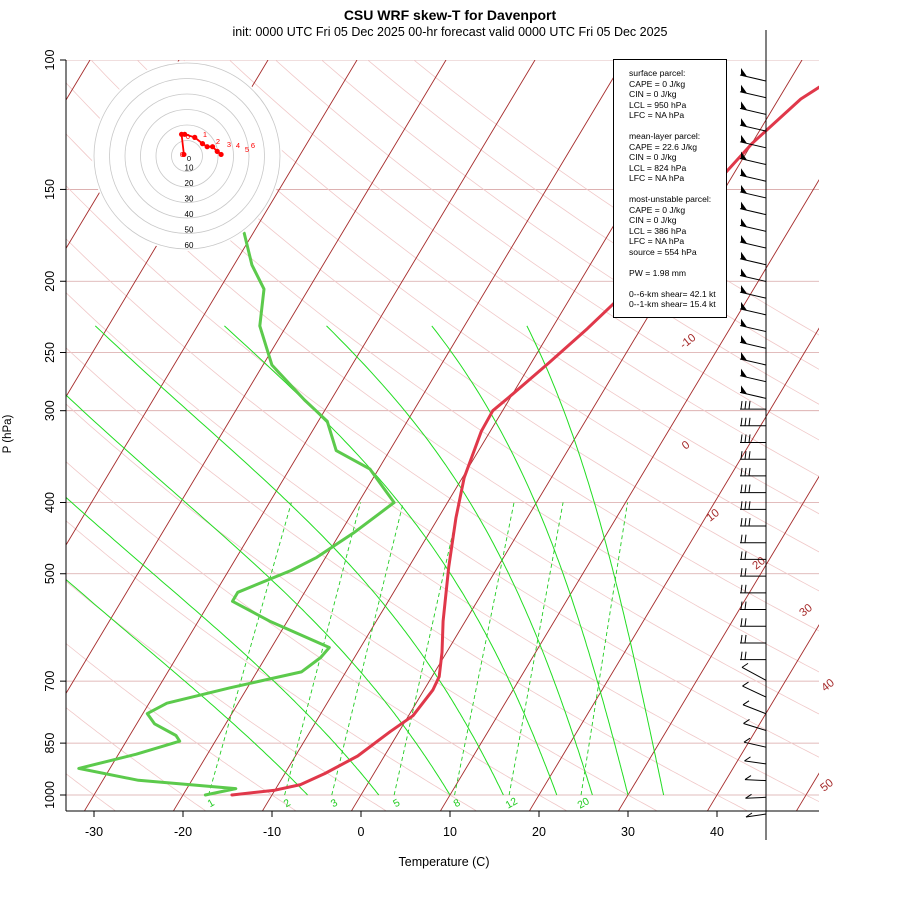  What do you see at coordinates (50, 795) in the screenshot?
I see `y-tick-label: 1000` at bounding box center [50, 795].